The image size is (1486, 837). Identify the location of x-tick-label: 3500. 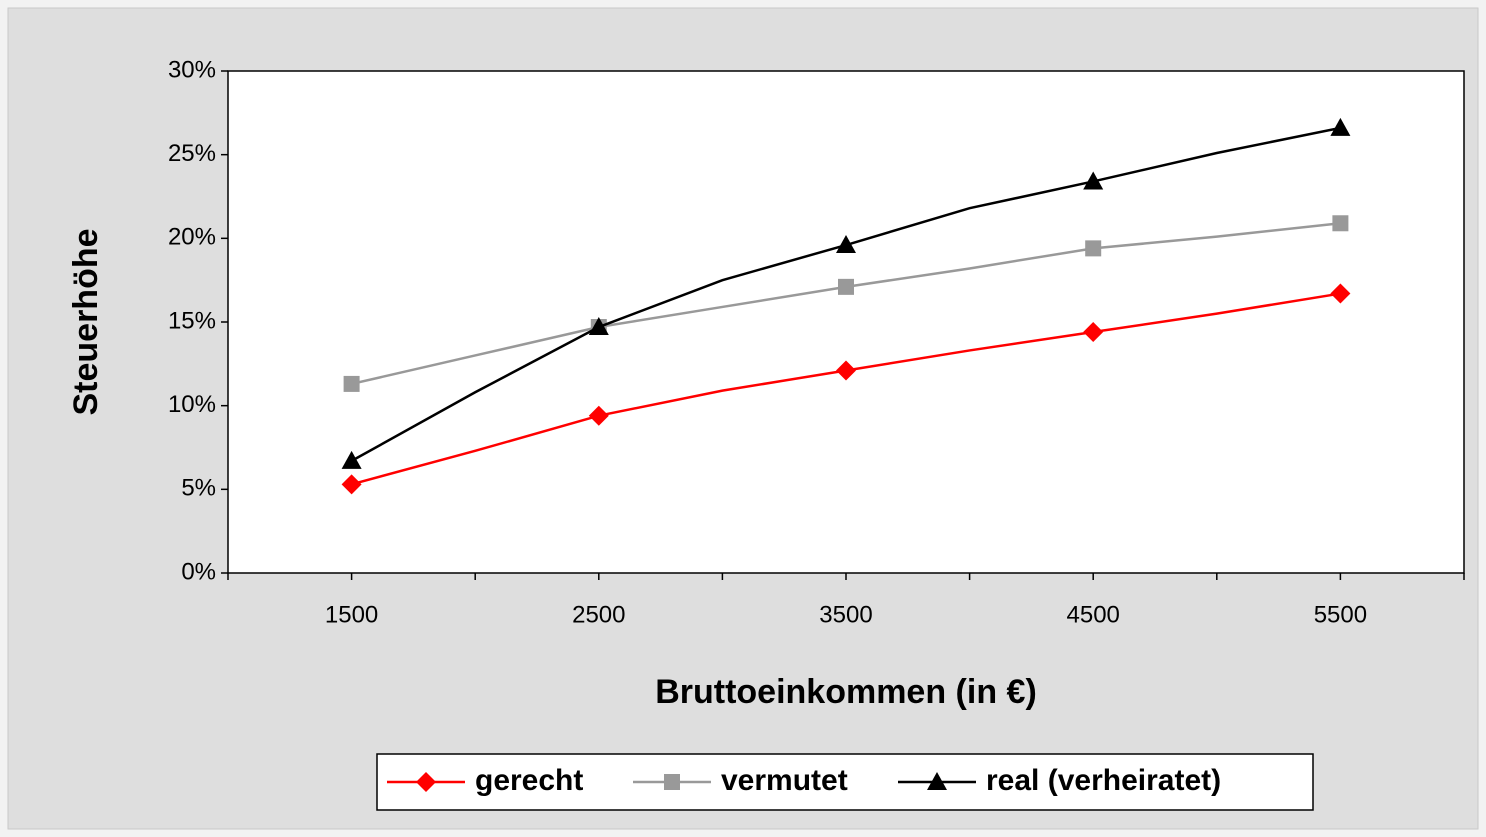
(845, 614).